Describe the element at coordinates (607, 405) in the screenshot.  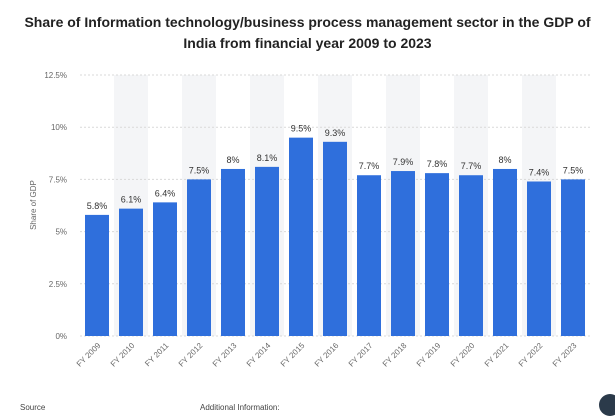
I see `widget-icon` at that location.